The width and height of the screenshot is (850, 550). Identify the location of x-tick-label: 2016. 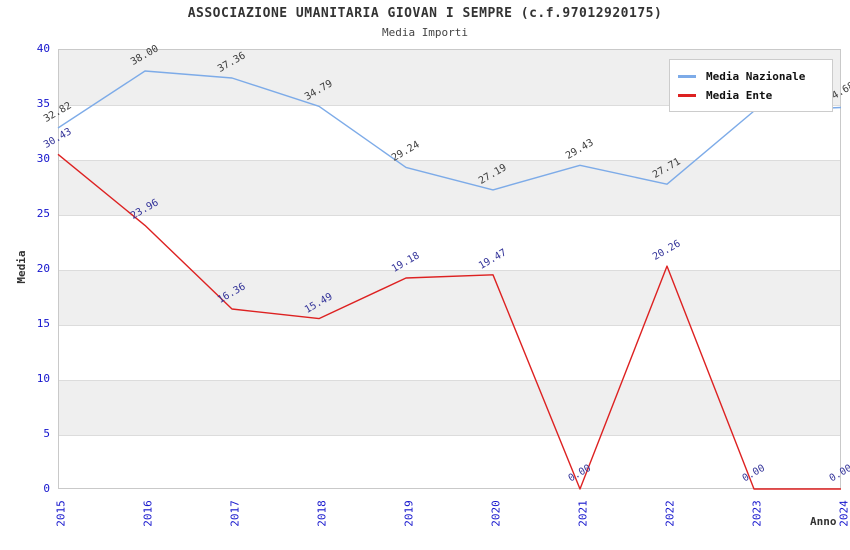
(148, 513).